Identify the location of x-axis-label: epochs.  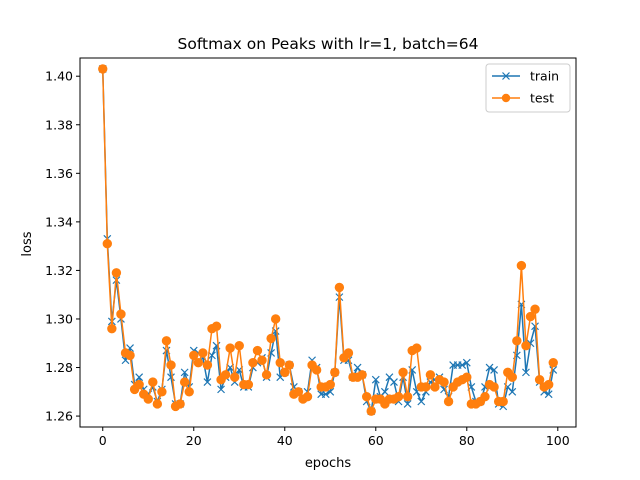
(328, 463).